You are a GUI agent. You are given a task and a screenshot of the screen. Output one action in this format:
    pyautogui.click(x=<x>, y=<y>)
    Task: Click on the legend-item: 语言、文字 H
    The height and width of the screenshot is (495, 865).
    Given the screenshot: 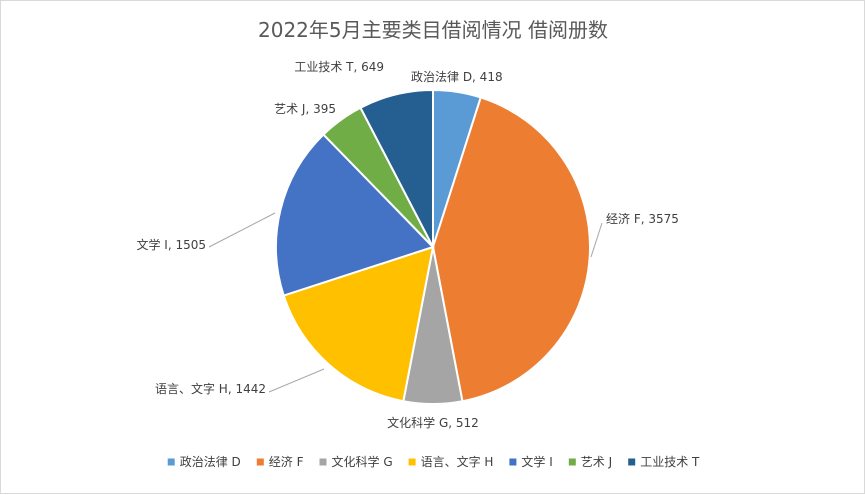 What is the action you would take?
    pyautogui.click(x=451, y=461)
    